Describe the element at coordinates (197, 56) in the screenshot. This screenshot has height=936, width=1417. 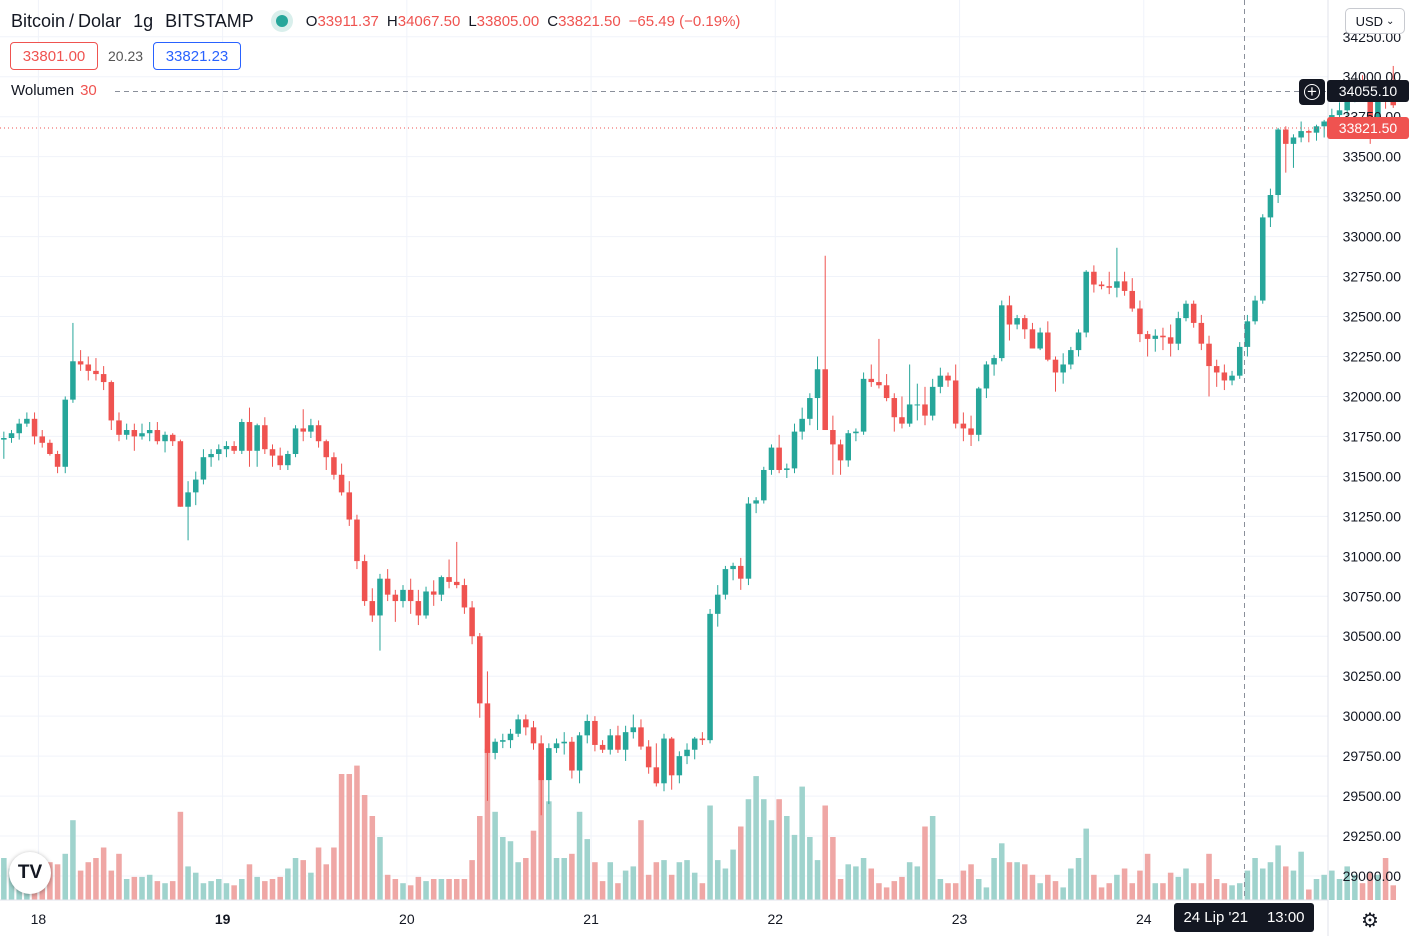
I see `buy-button: 33821.23` at that location.